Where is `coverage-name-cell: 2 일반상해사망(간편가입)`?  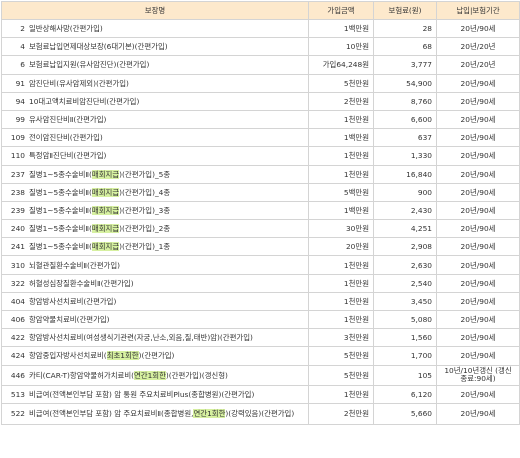
coverage-name-cell: 2 일반상해사망(간편가입) is located at coordinates (155, 28).